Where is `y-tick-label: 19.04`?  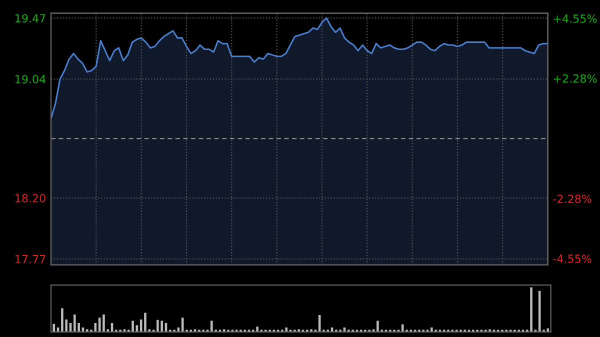 y-tick-label: 19.04 is located at coordinates (31, 79).